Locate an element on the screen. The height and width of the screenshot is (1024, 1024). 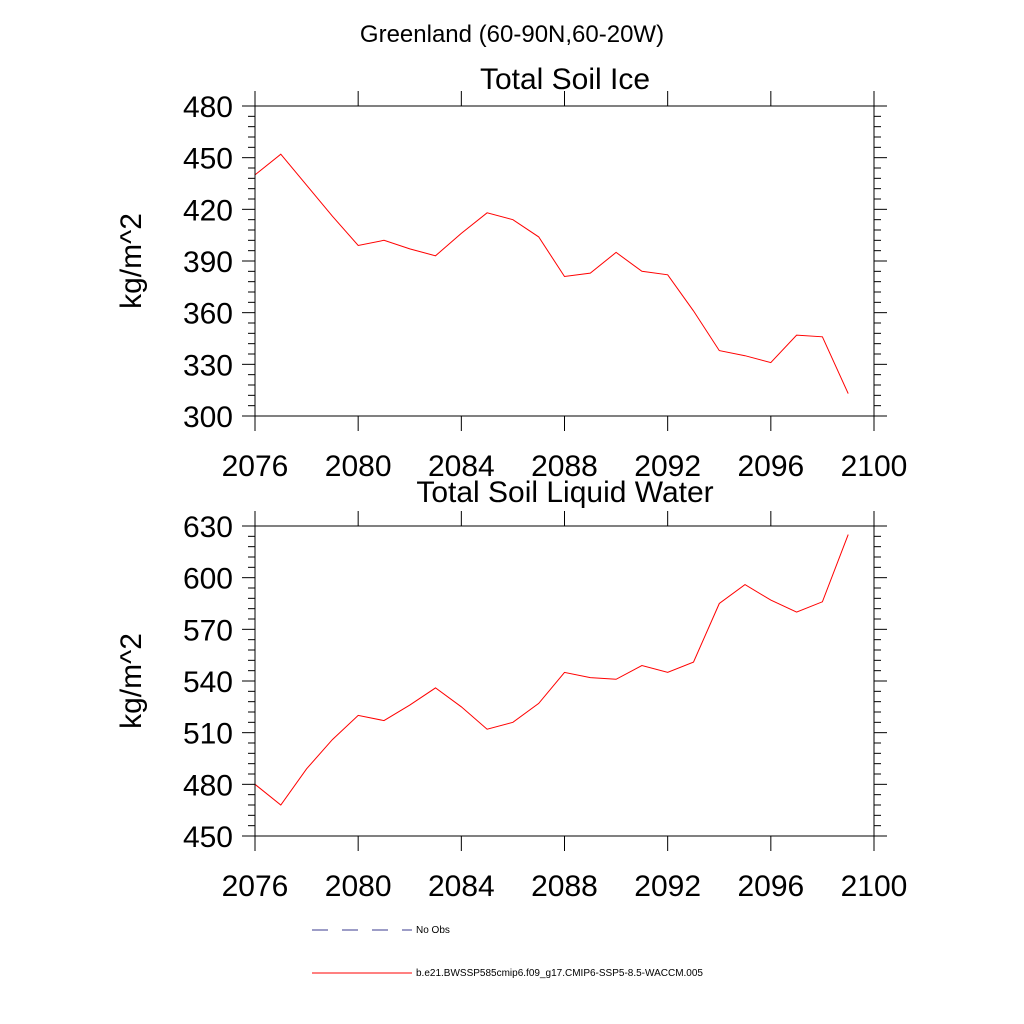
y-tick-label: 330 is located at coordinates (208, 365).